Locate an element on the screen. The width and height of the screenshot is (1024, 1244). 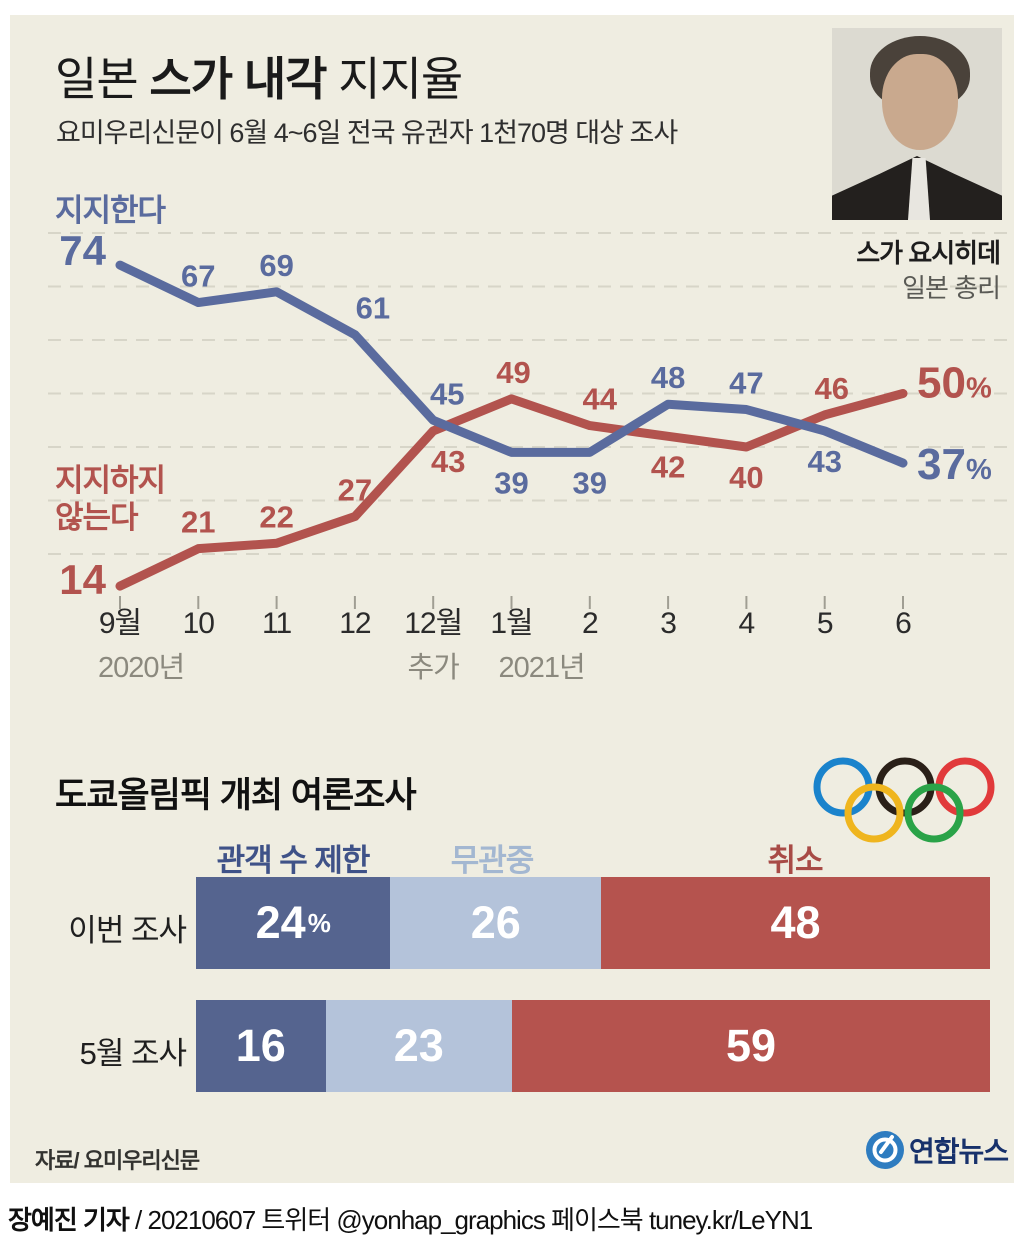
photo-face-shape is located at coordinates (920, 102).